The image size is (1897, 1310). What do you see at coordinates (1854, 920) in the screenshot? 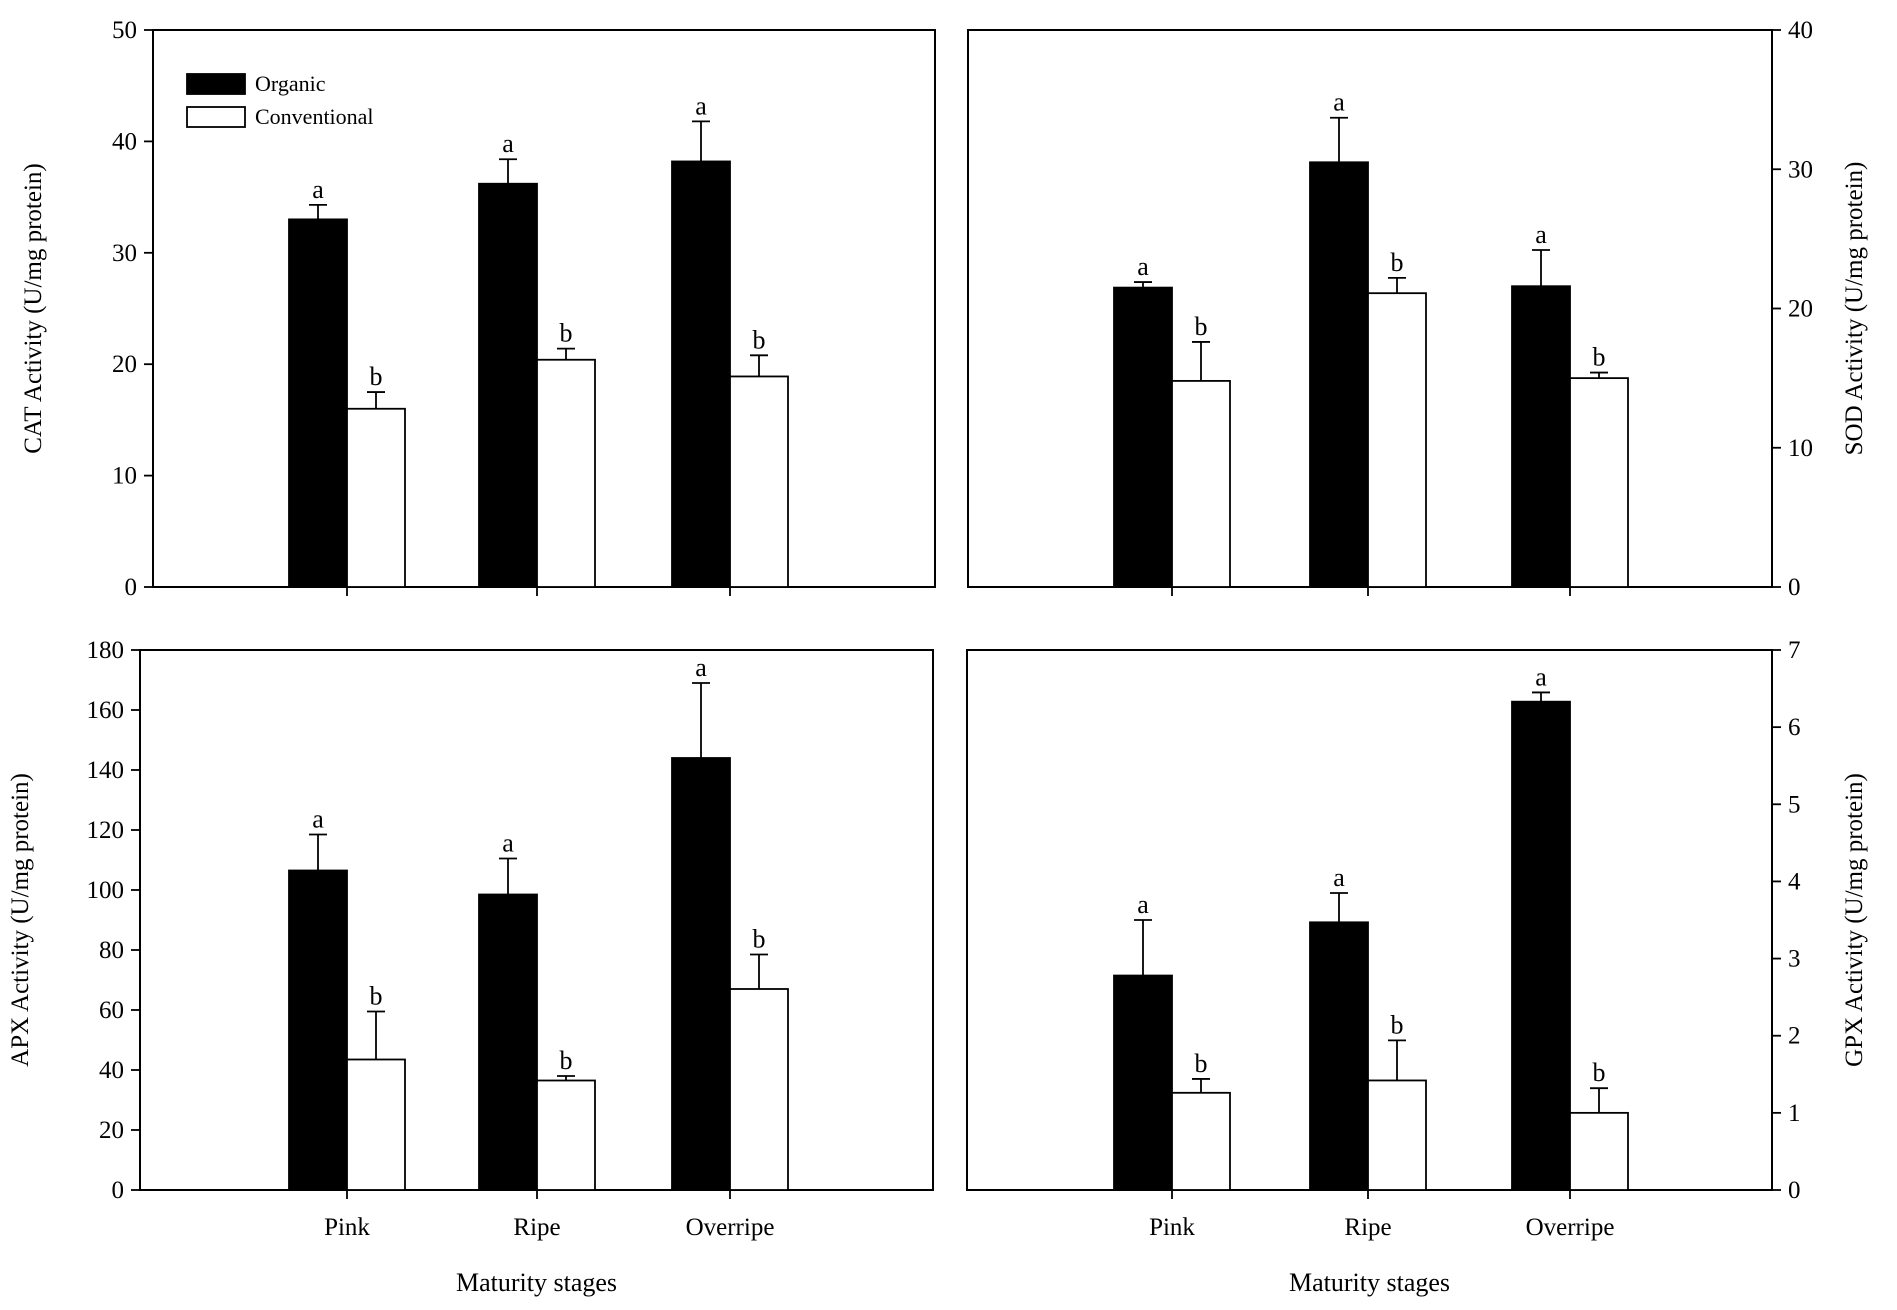
I see `y-axis-label: GPX Activity (U/mg protein)` at bounding box center [1854, 920].